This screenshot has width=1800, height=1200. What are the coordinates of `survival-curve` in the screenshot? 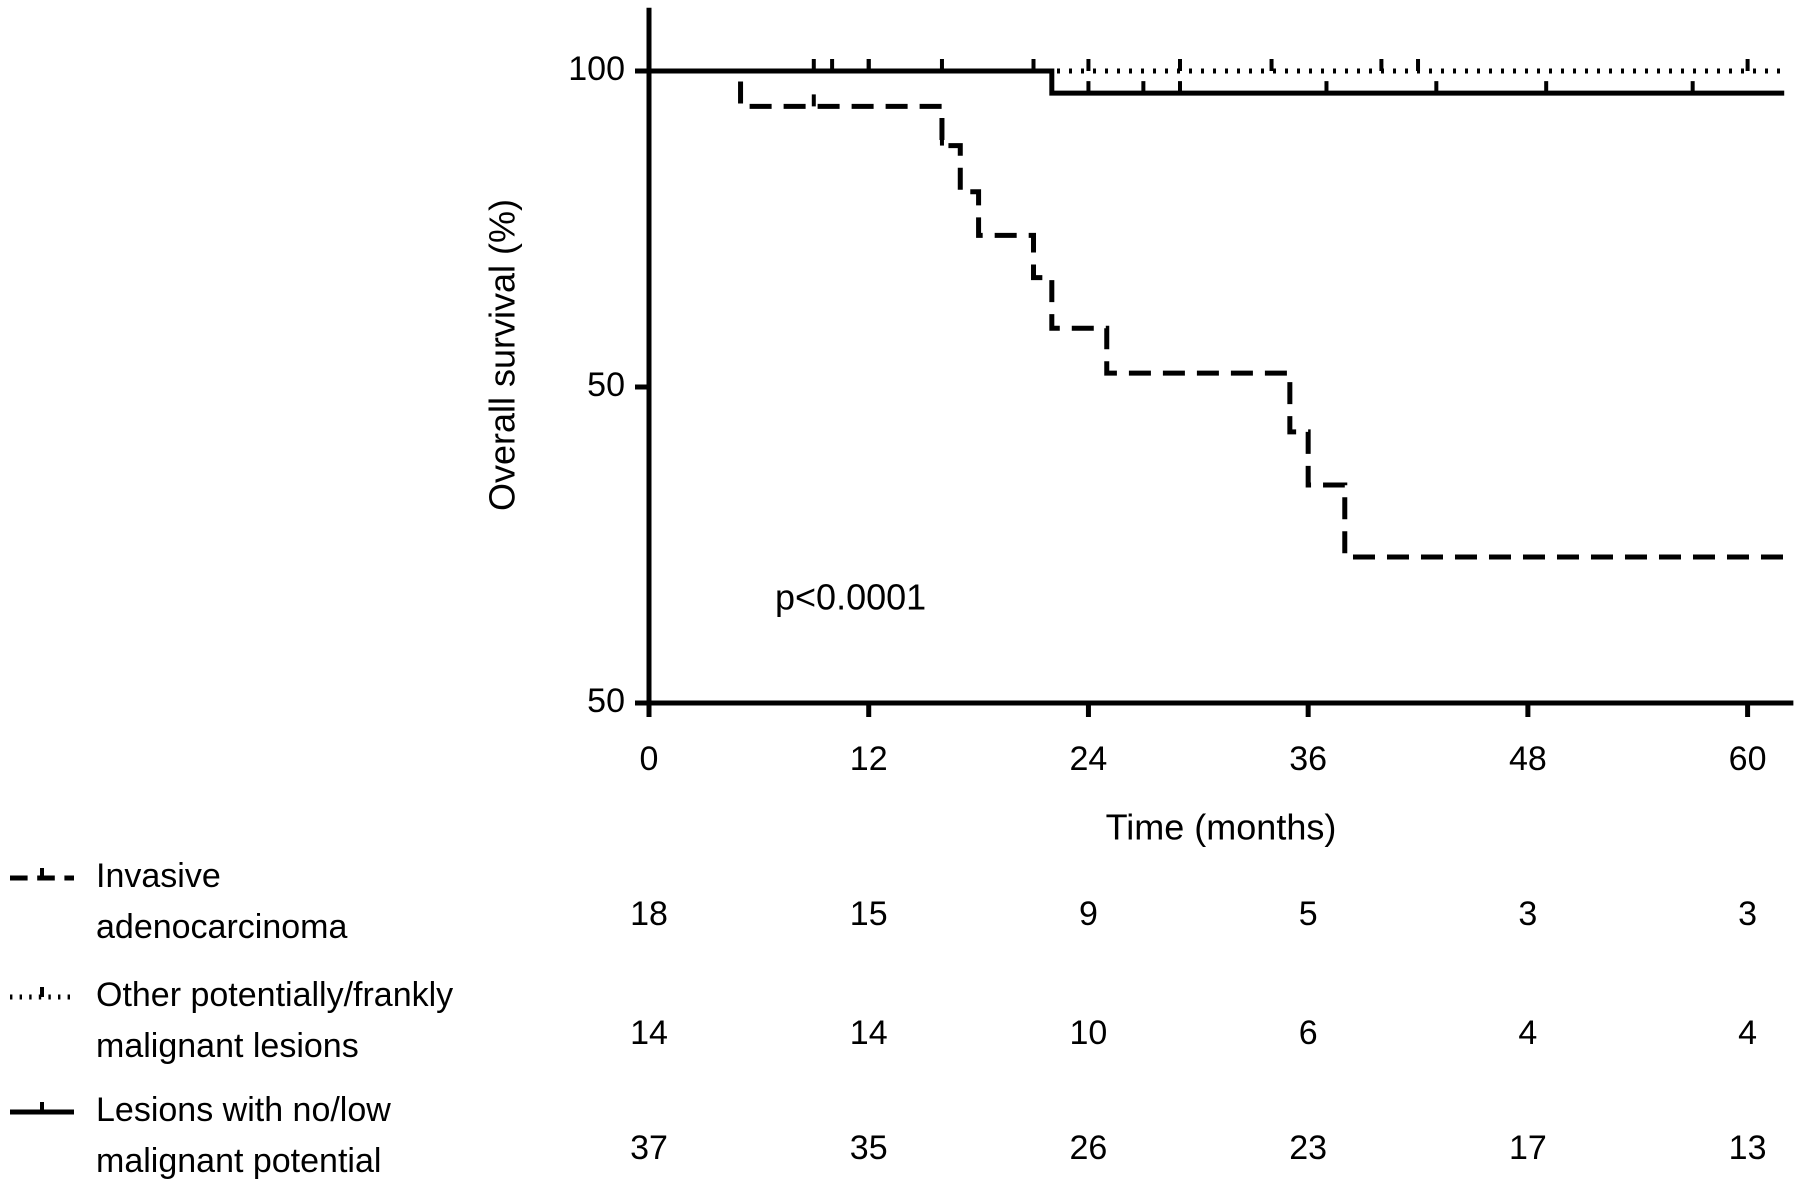 It's located at (1217, 82).